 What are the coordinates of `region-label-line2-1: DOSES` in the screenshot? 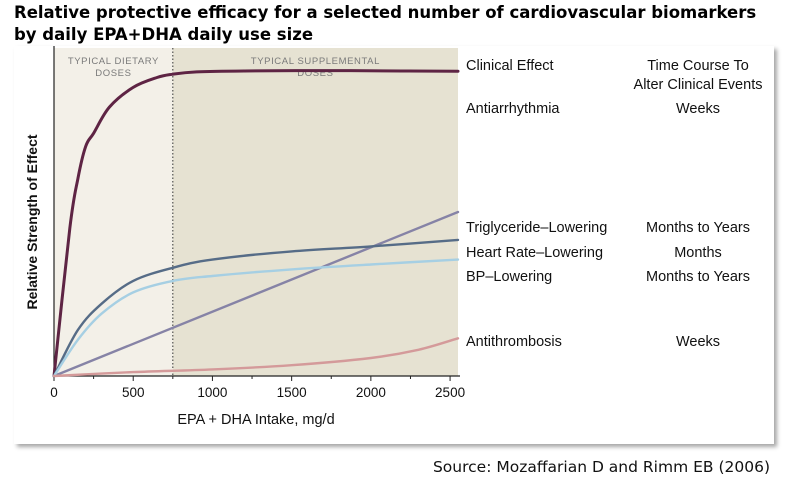 It's located at (315, 73).